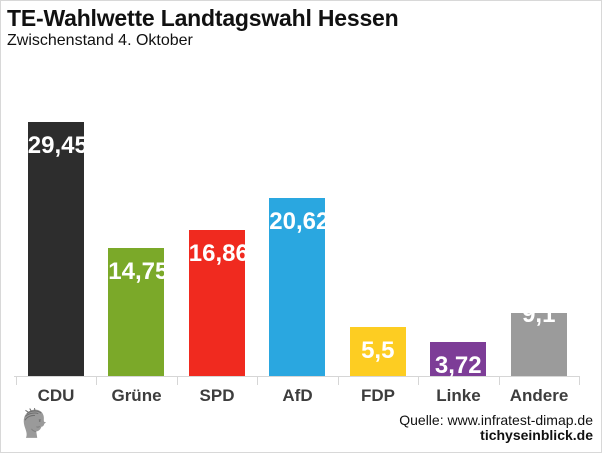 This screenshot has width=602, height=453. I want to click on category-label-grne: Grüne, so click(136, 395).